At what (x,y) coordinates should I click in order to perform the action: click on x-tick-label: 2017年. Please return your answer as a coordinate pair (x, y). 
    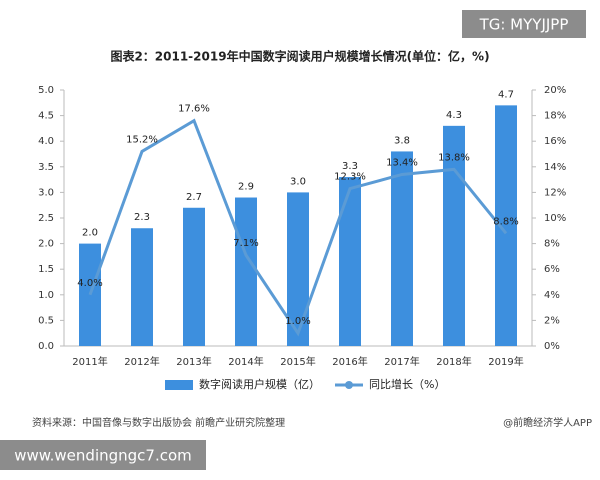
    Looking at the image, I should click on (401, 361).